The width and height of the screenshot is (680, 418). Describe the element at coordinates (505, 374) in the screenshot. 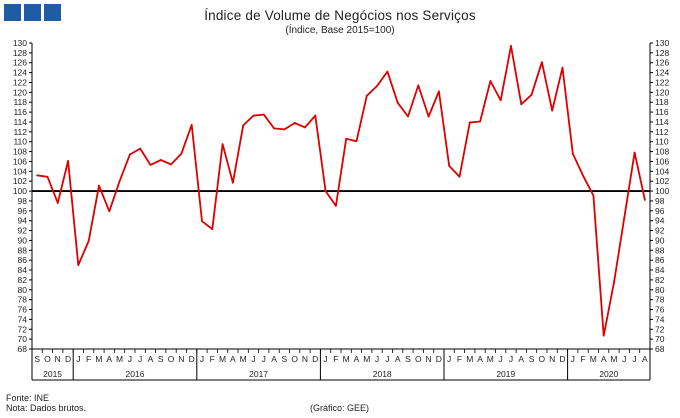

I see `year-label: 2019` at that location.